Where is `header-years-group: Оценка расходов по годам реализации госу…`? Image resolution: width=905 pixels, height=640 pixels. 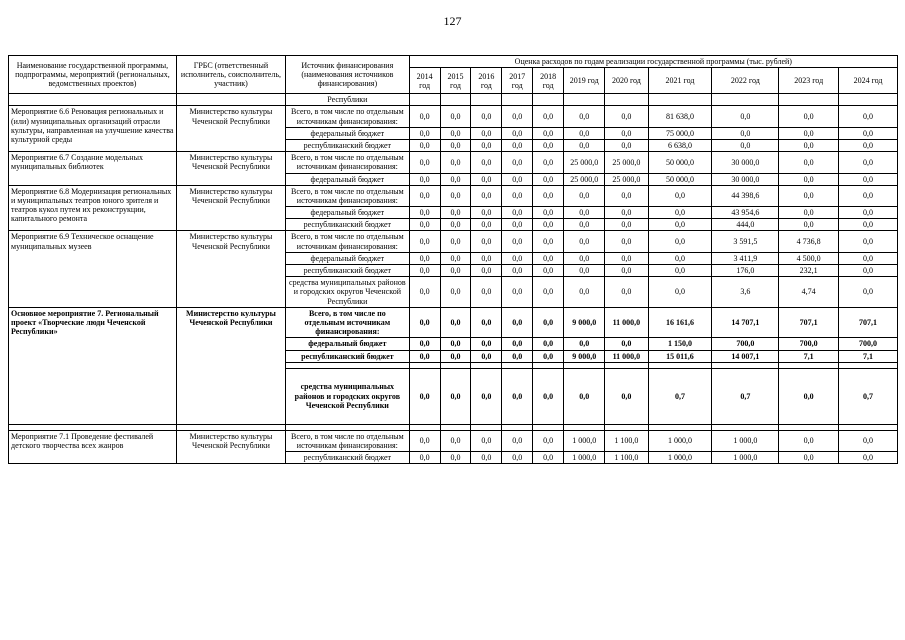
header-years-group: Оценка расходов по годам реализации госу… is located at coordinates (653, 61).